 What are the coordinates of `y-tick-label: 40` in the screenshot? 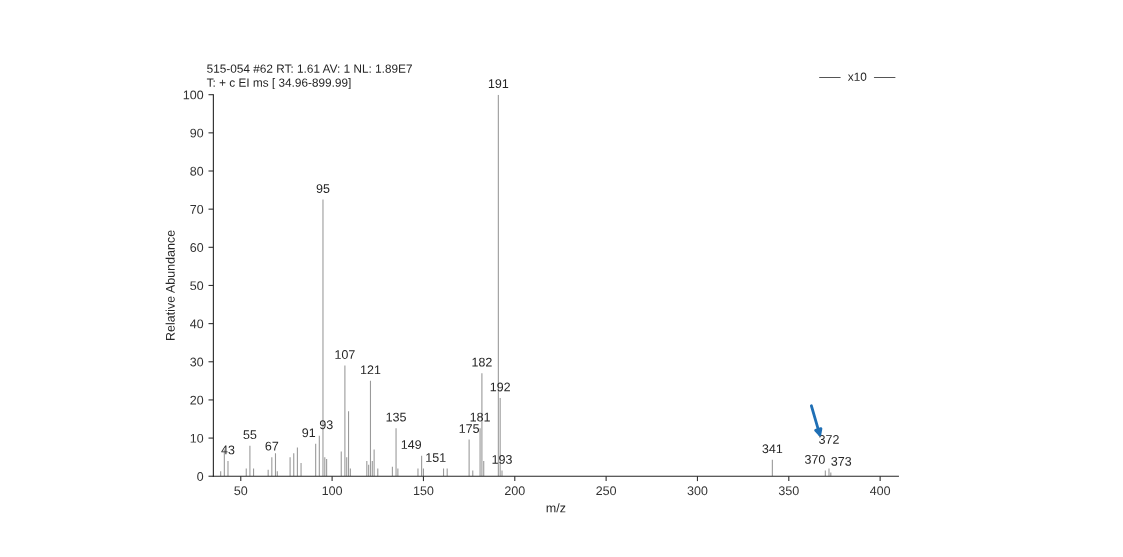 It's located at (197, 324).